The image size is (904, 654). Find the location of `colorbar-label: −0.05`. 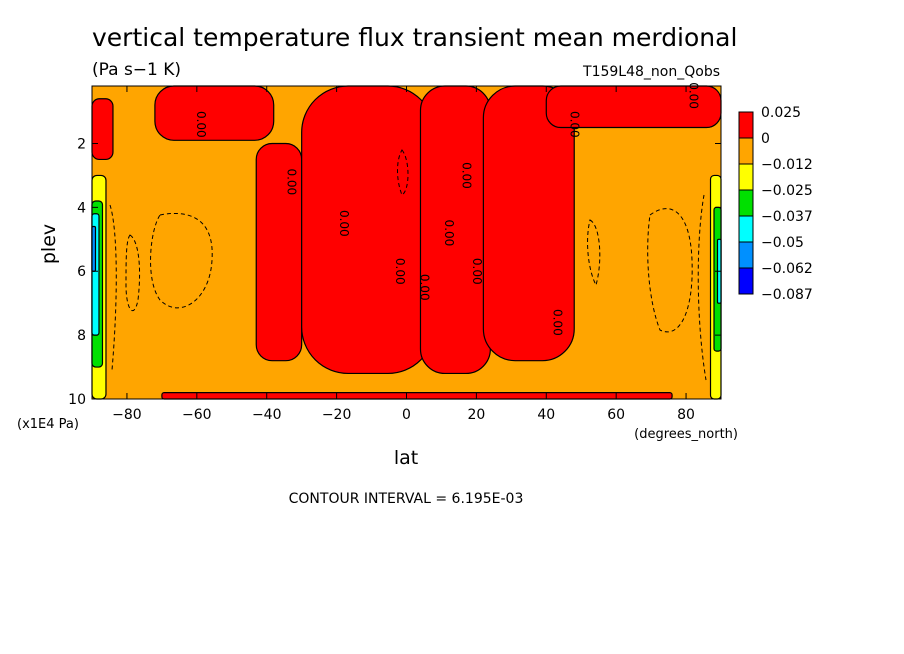

colorbar-label: −0.05 is located at coordinates (782, 243).